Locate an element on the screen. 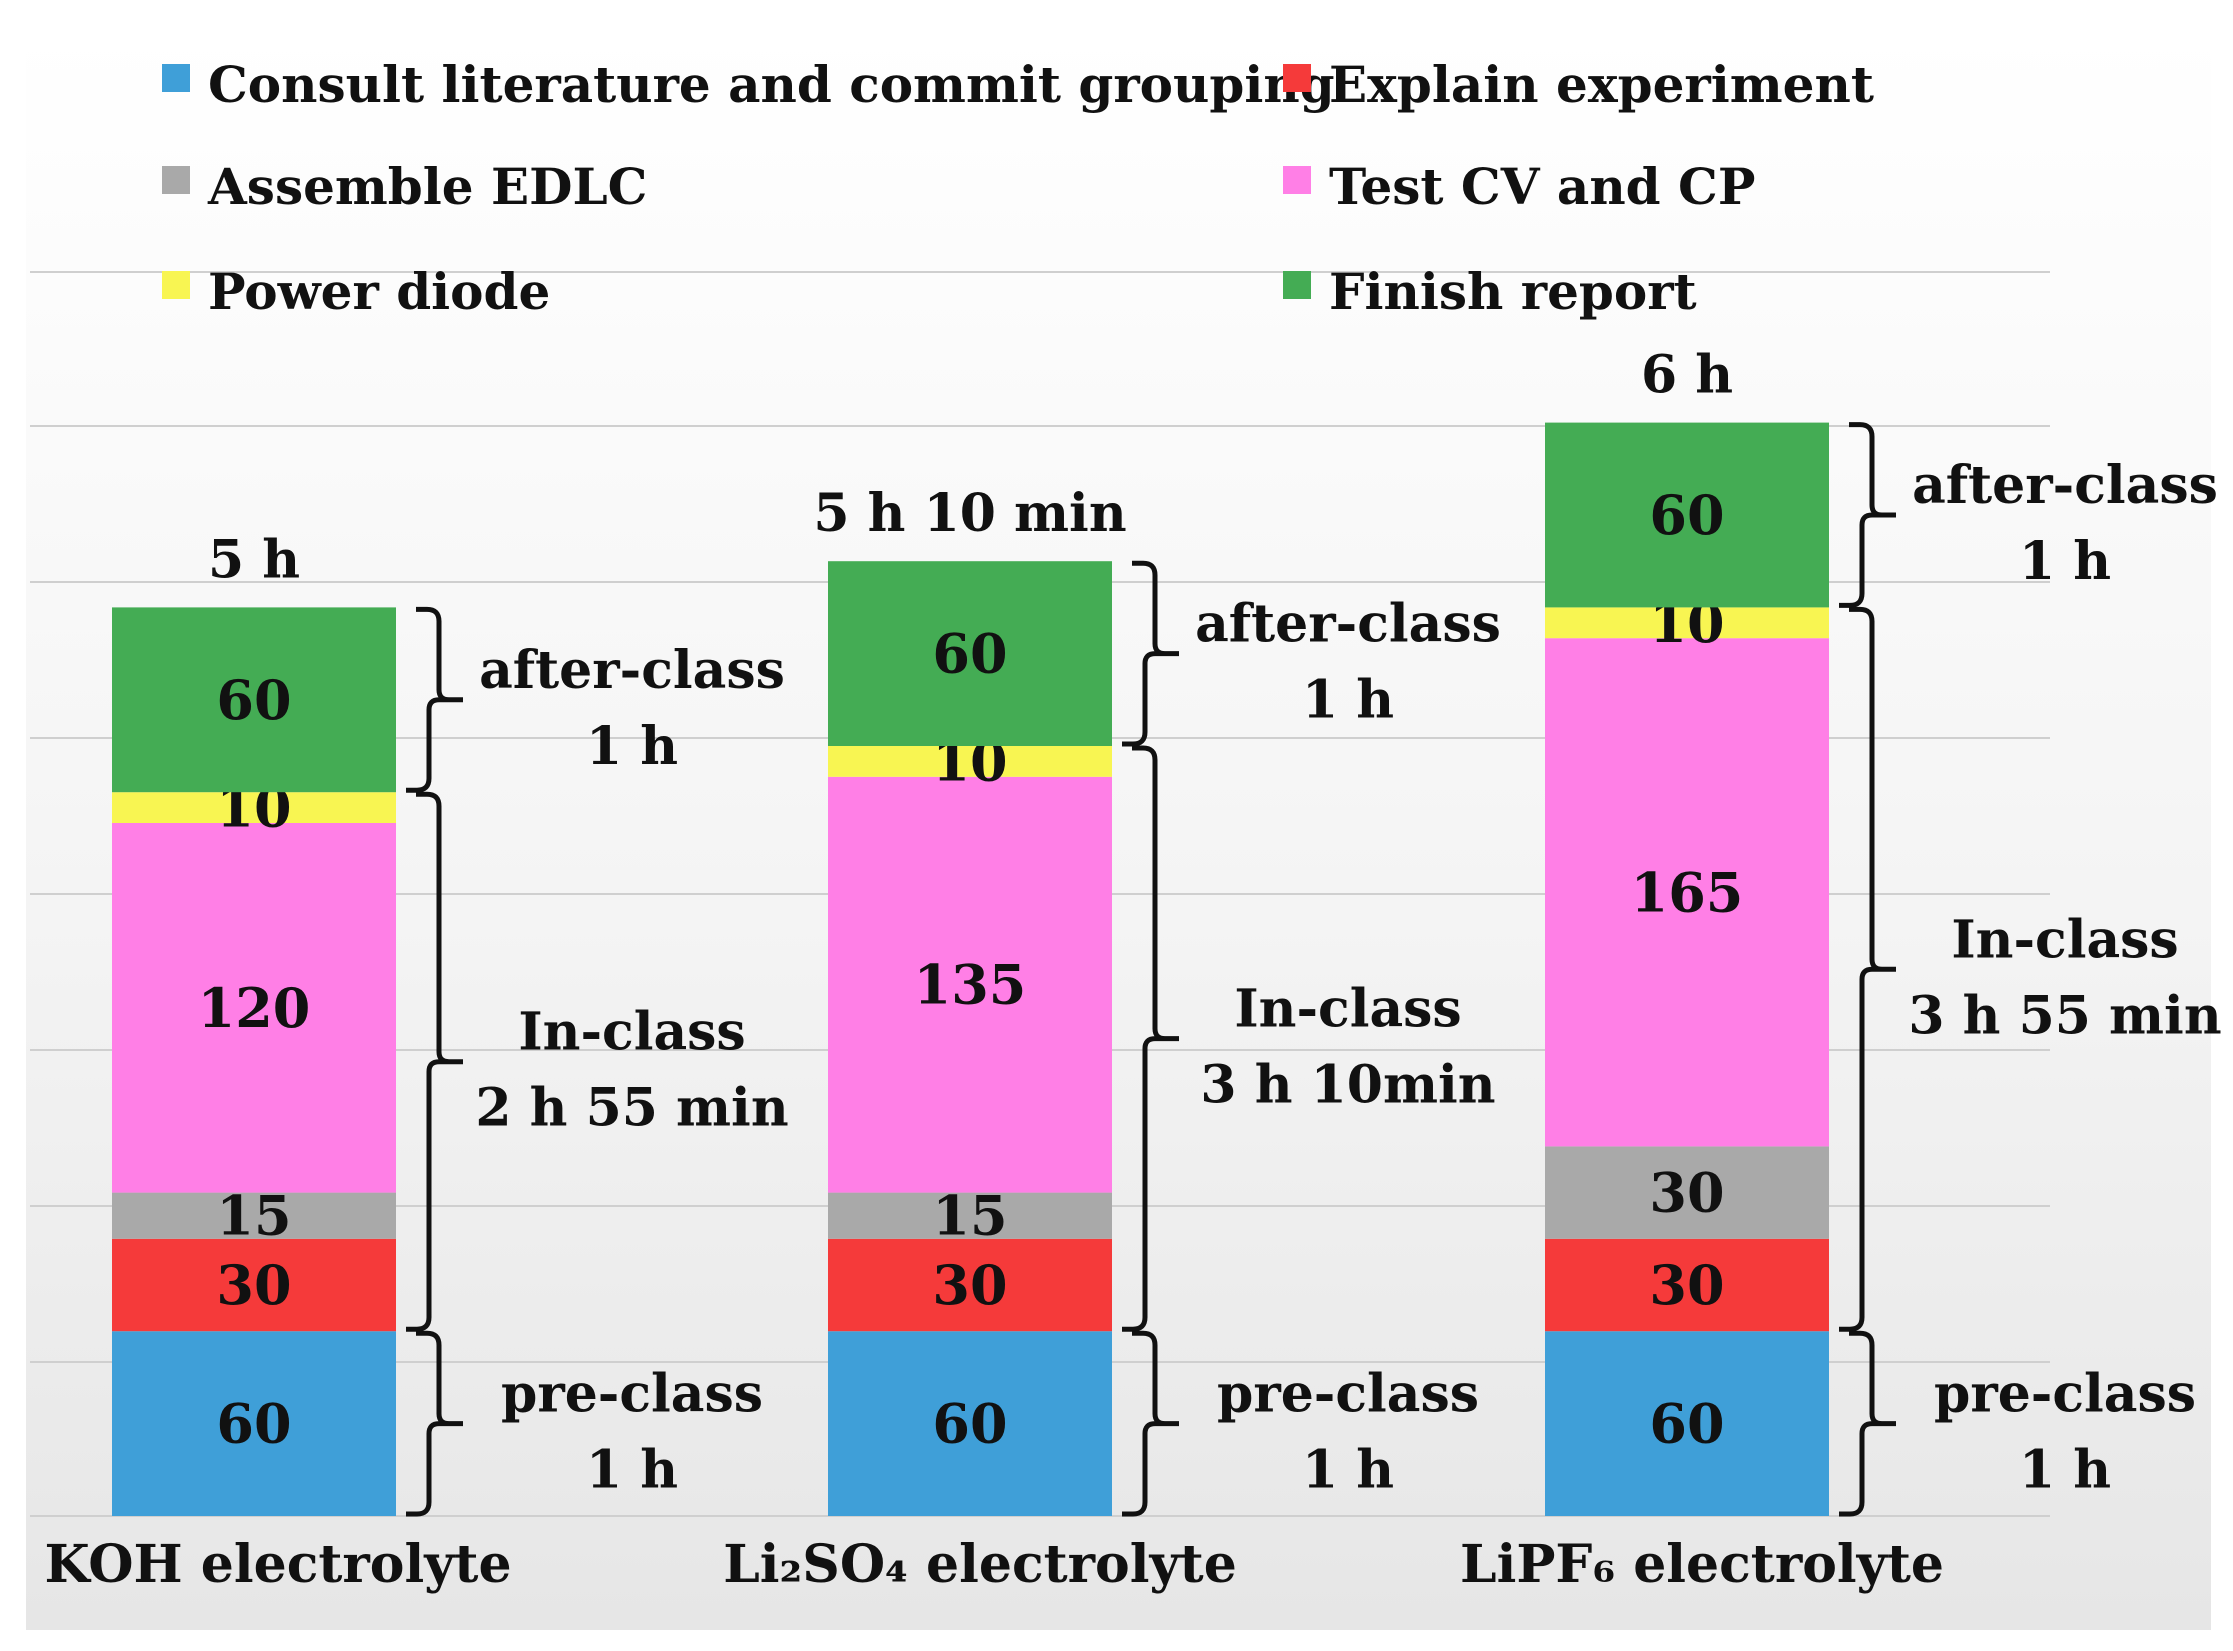 This screenshot has width=2233, height=1651. phase-duration-in-class: 3 h 55 min is located at coordinates (2064, 1015).